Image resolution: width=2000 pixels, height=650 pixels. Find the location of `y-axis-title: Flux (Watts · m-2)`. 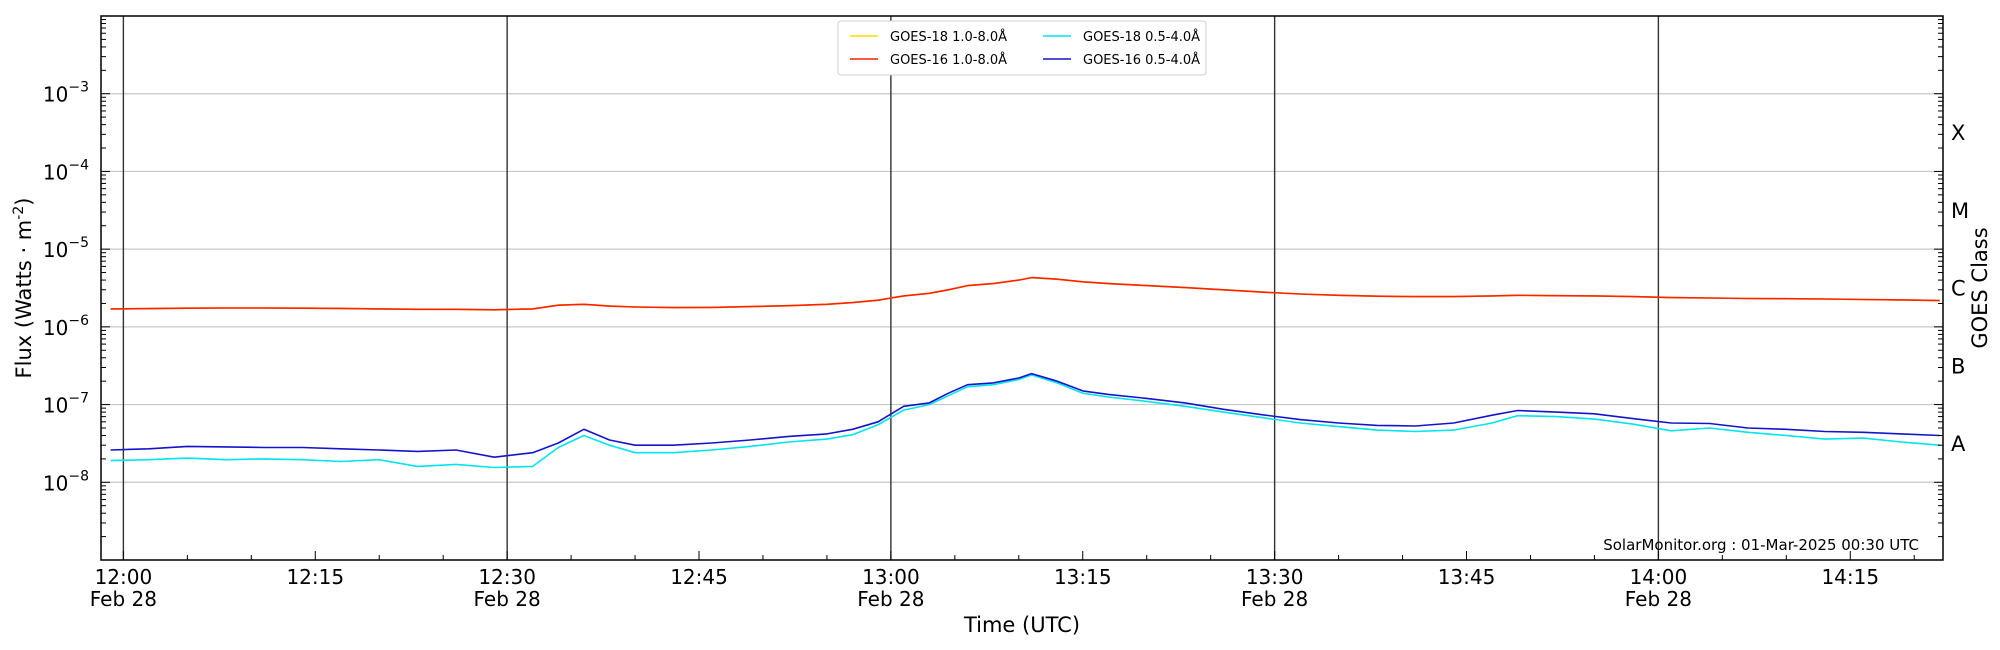

y-axis-title: Flux (Watts · m-2) is located at coordinates (23, 288).